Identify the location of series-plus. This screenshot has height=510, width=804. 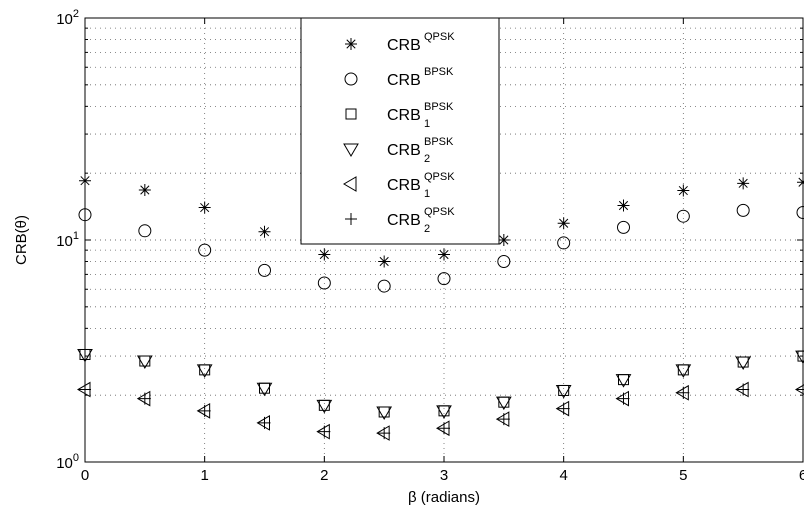
(441, 411).